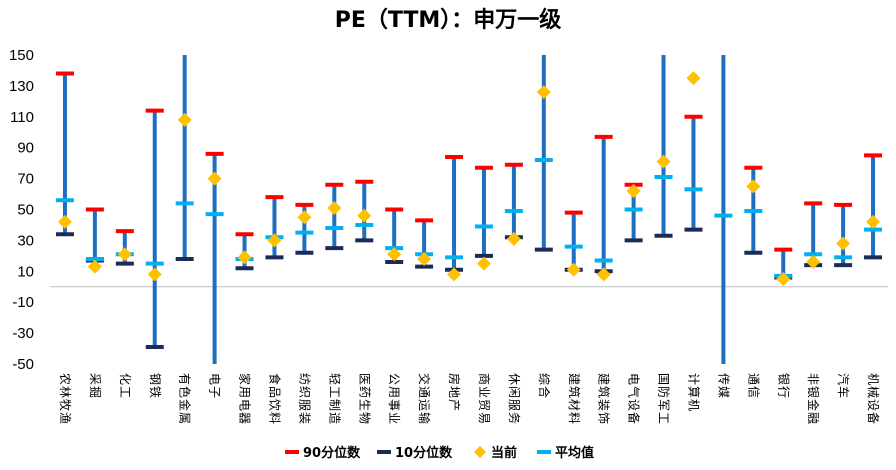  I want to click on category-label: 材, so click(574, 405).